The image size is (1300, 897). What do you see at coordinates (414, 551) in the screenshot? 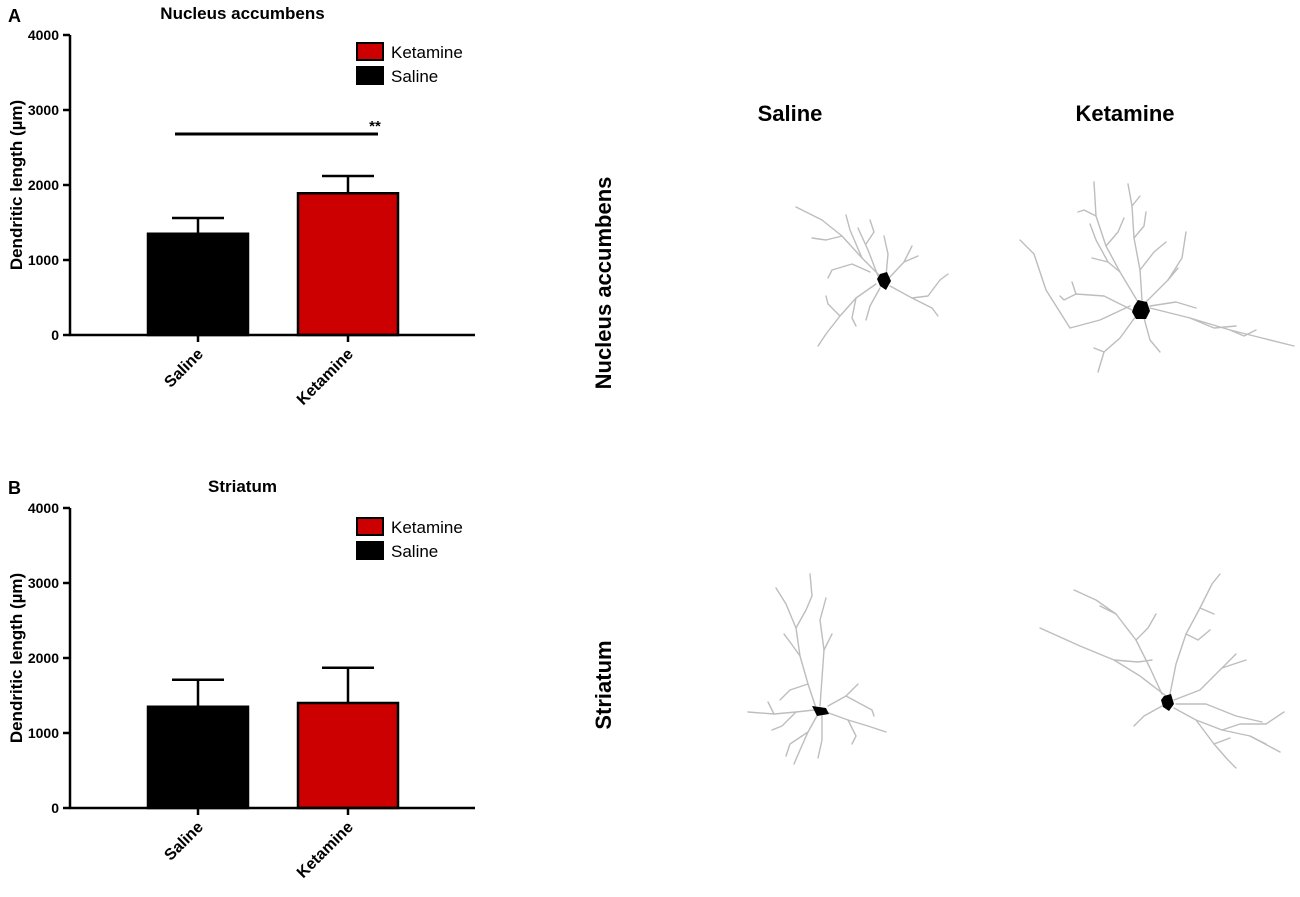
I see `panel-b-legend-label-saline: Saline` at bounding box center [414, 551].